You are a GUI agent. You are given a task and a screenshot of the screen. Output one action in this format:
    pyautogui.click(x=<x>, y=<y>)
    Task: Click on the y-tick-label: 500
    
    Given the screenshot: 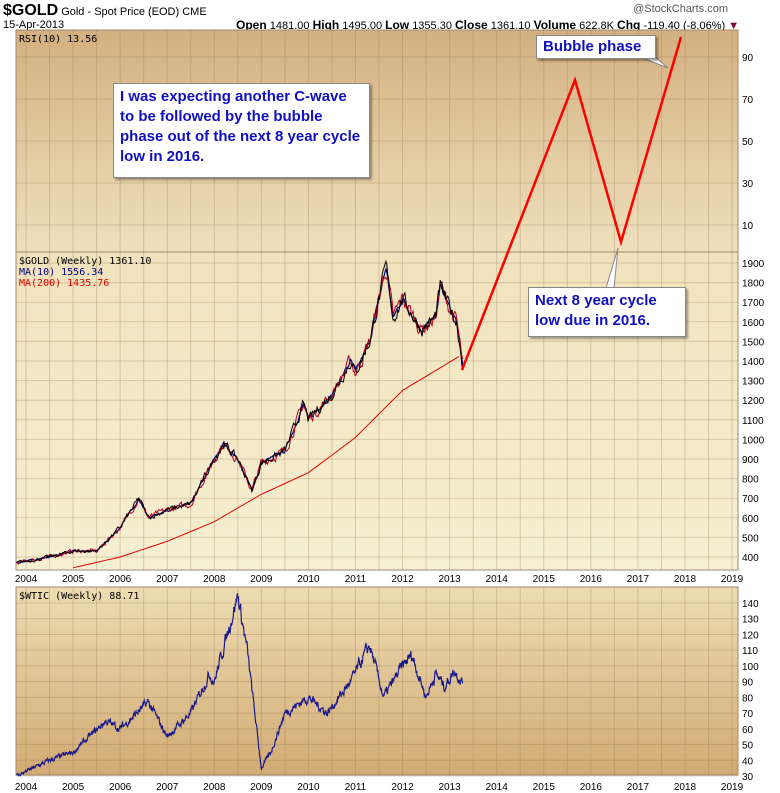 What is the action you would take?
    pyautogui.click(x=750, y=538)
    